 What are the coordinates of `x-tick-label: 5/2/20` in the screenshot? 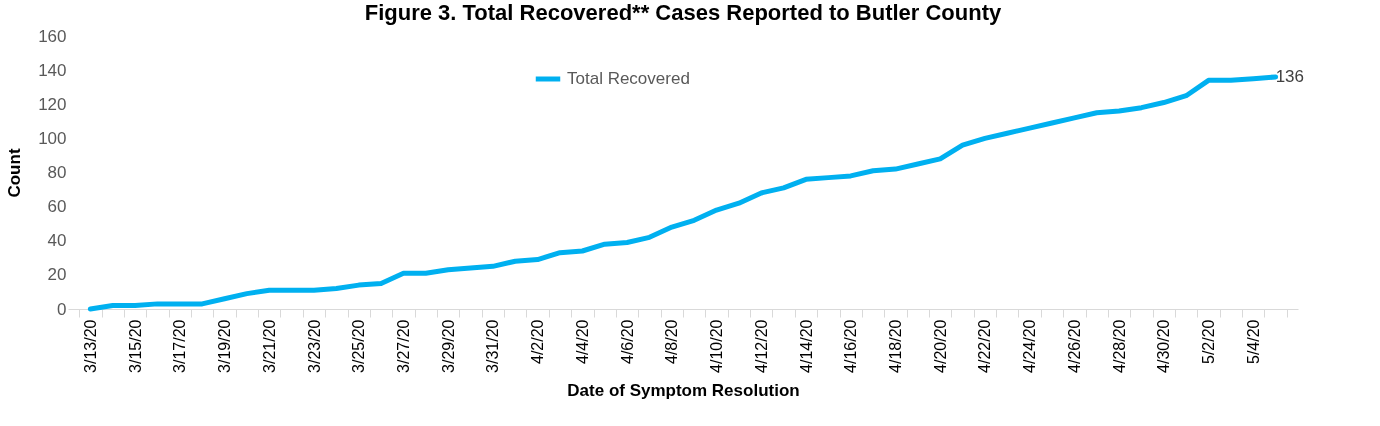 It's located at (1209, 341).